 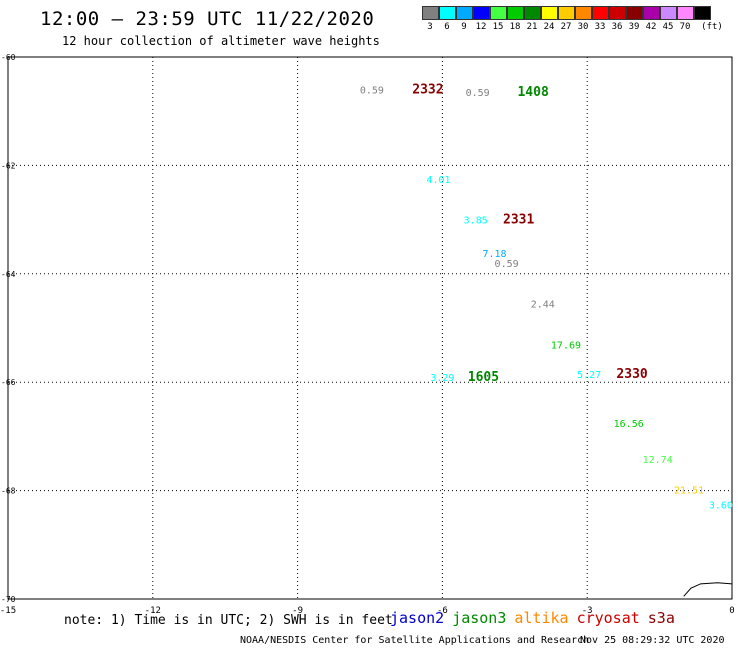 I want to click on longitude-tick-label: 0, so click(x=731, y=611).